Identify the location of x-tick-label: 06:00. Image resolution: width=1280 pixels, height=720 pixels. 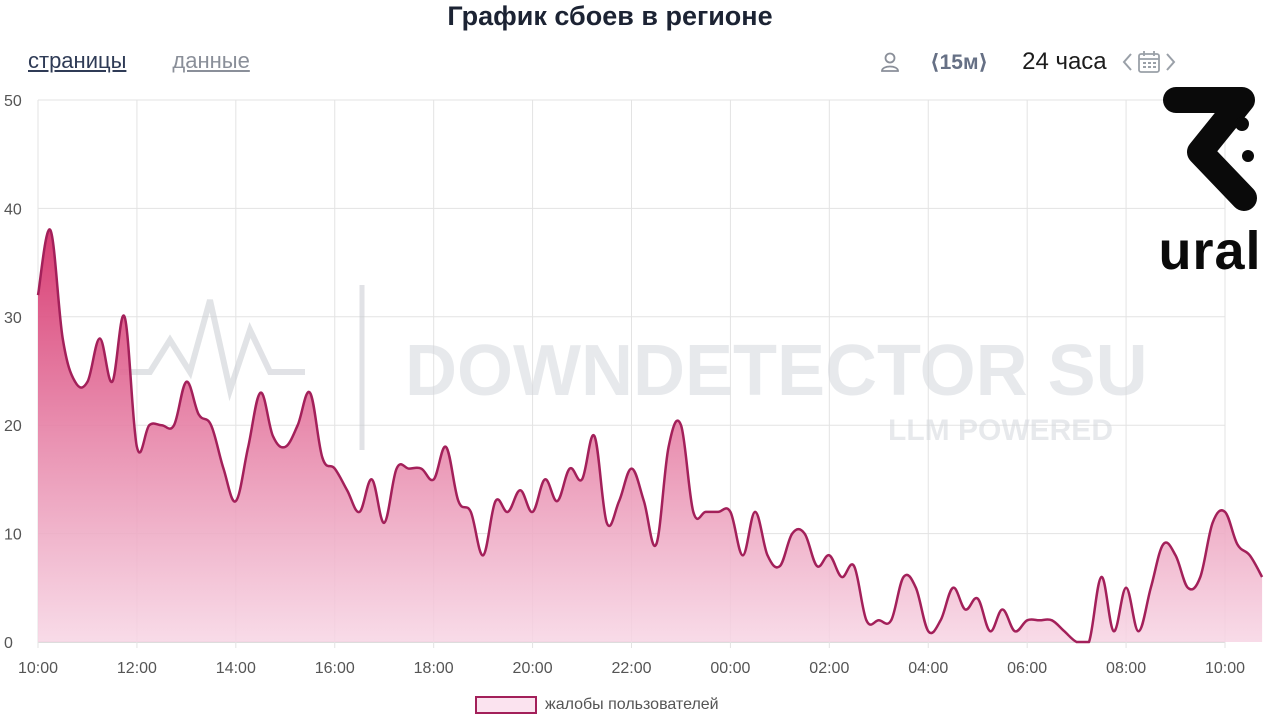
(1027, 668).